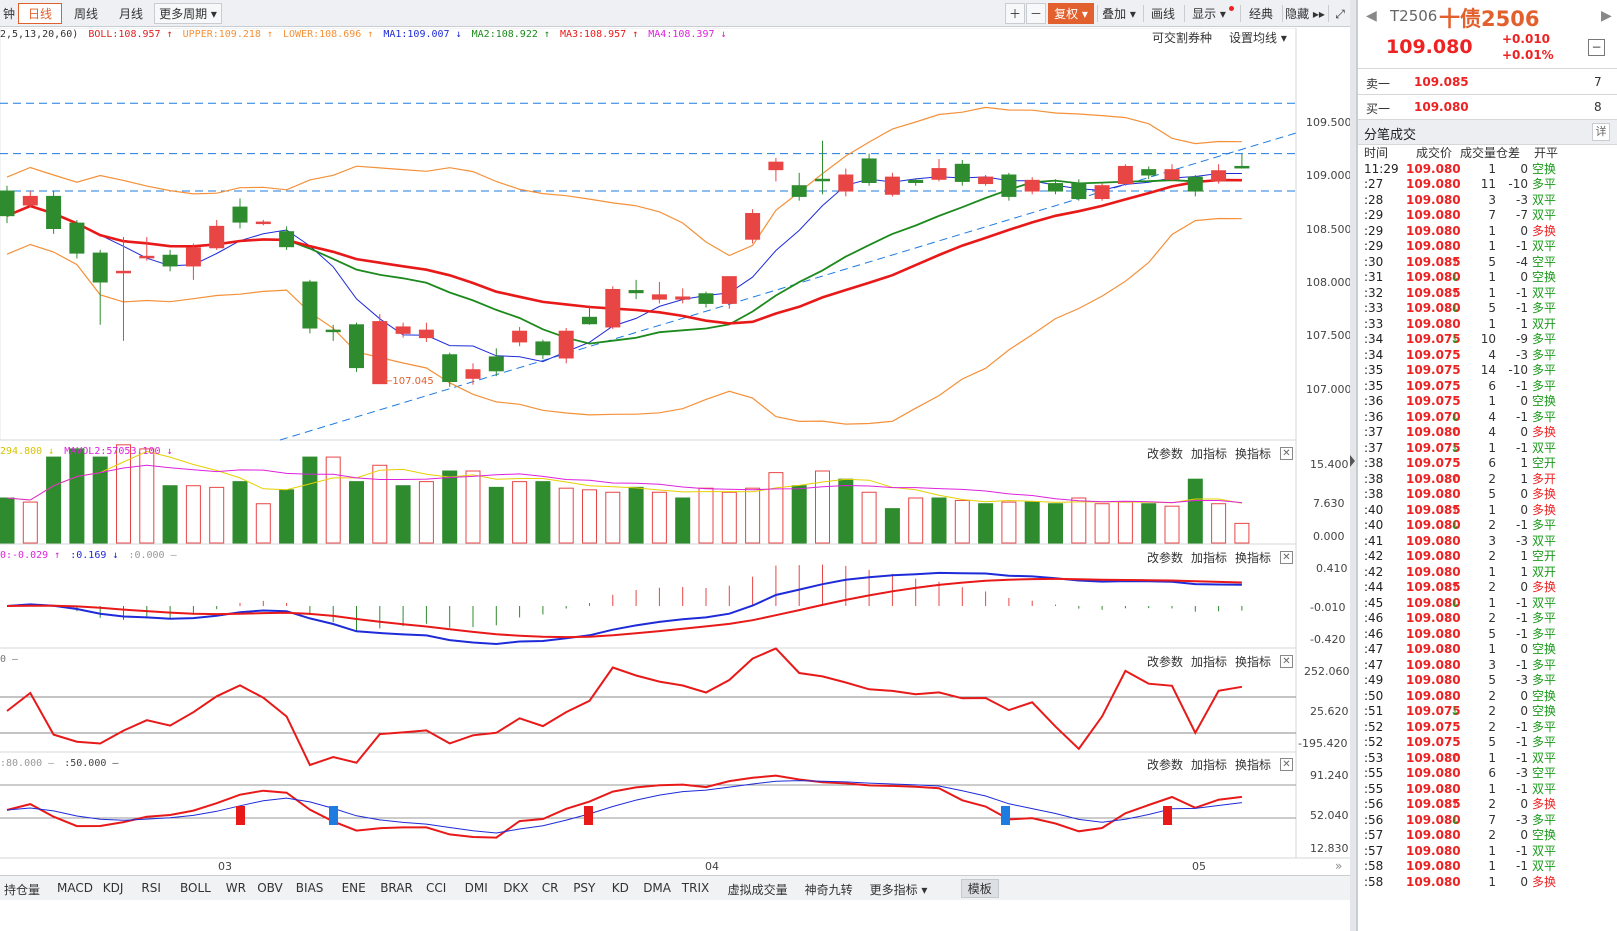 The width and height of the screenshot is (1617, 931). Describe the element at coordinates (1165, 558) in the screenshot. I see `macd-params-button: 改参数` at that location.